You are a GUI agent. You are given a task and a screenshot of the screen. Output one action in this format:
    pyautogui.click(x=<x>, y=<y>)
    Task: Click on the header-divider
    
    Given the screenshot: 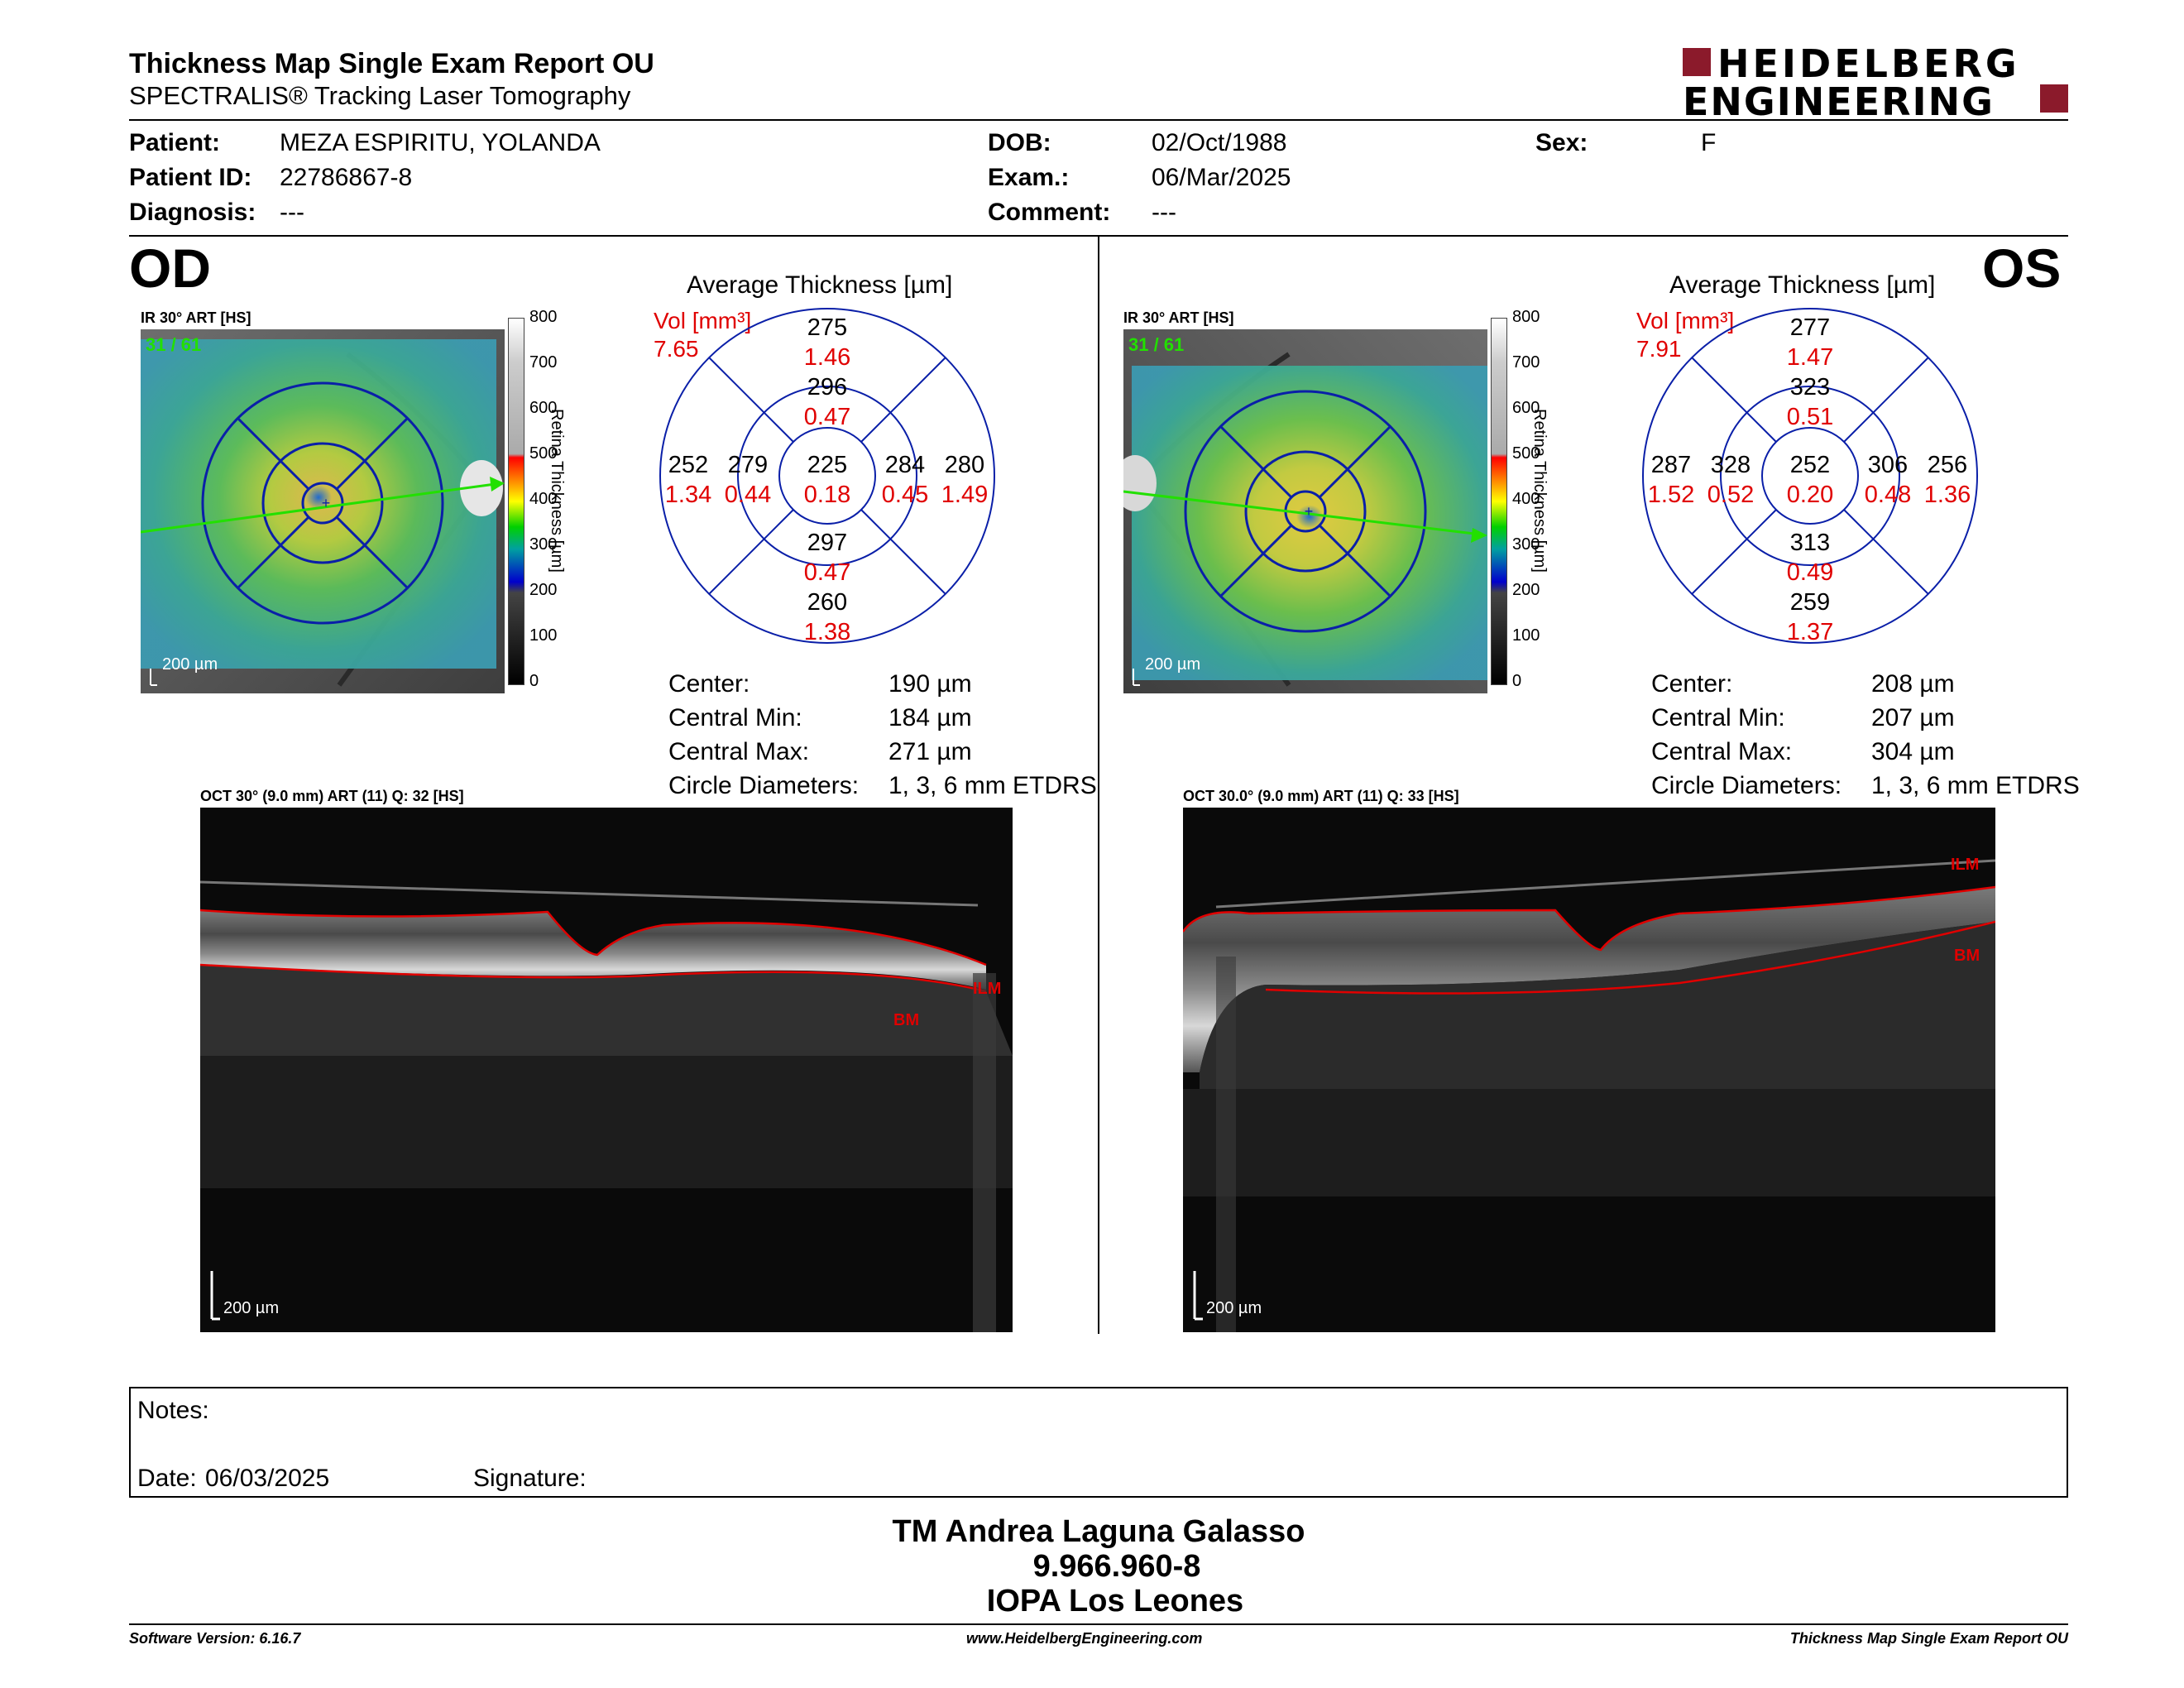 What is the action you would take?
    pyautogui.click(x=1098, y=120)
    